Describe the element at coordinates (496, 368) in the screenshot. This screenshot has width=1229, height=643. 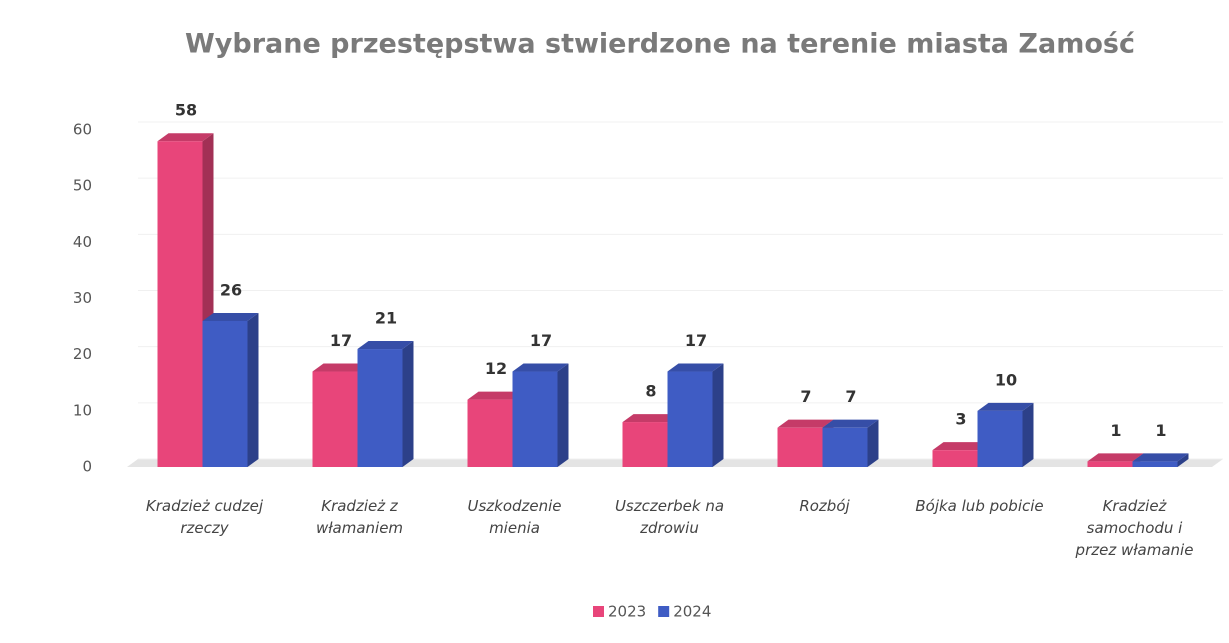
I see `data-label: 12` at that location.